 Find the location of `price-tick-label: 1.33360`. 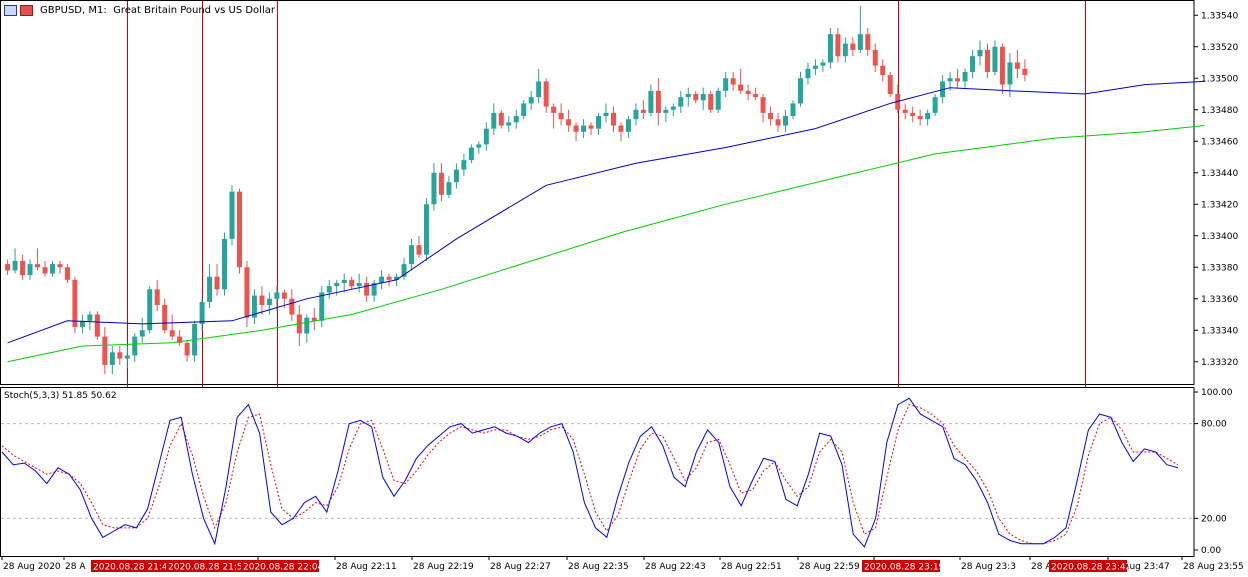

price-tick-label: 1.33360 is located at coordinates (1219, 300).